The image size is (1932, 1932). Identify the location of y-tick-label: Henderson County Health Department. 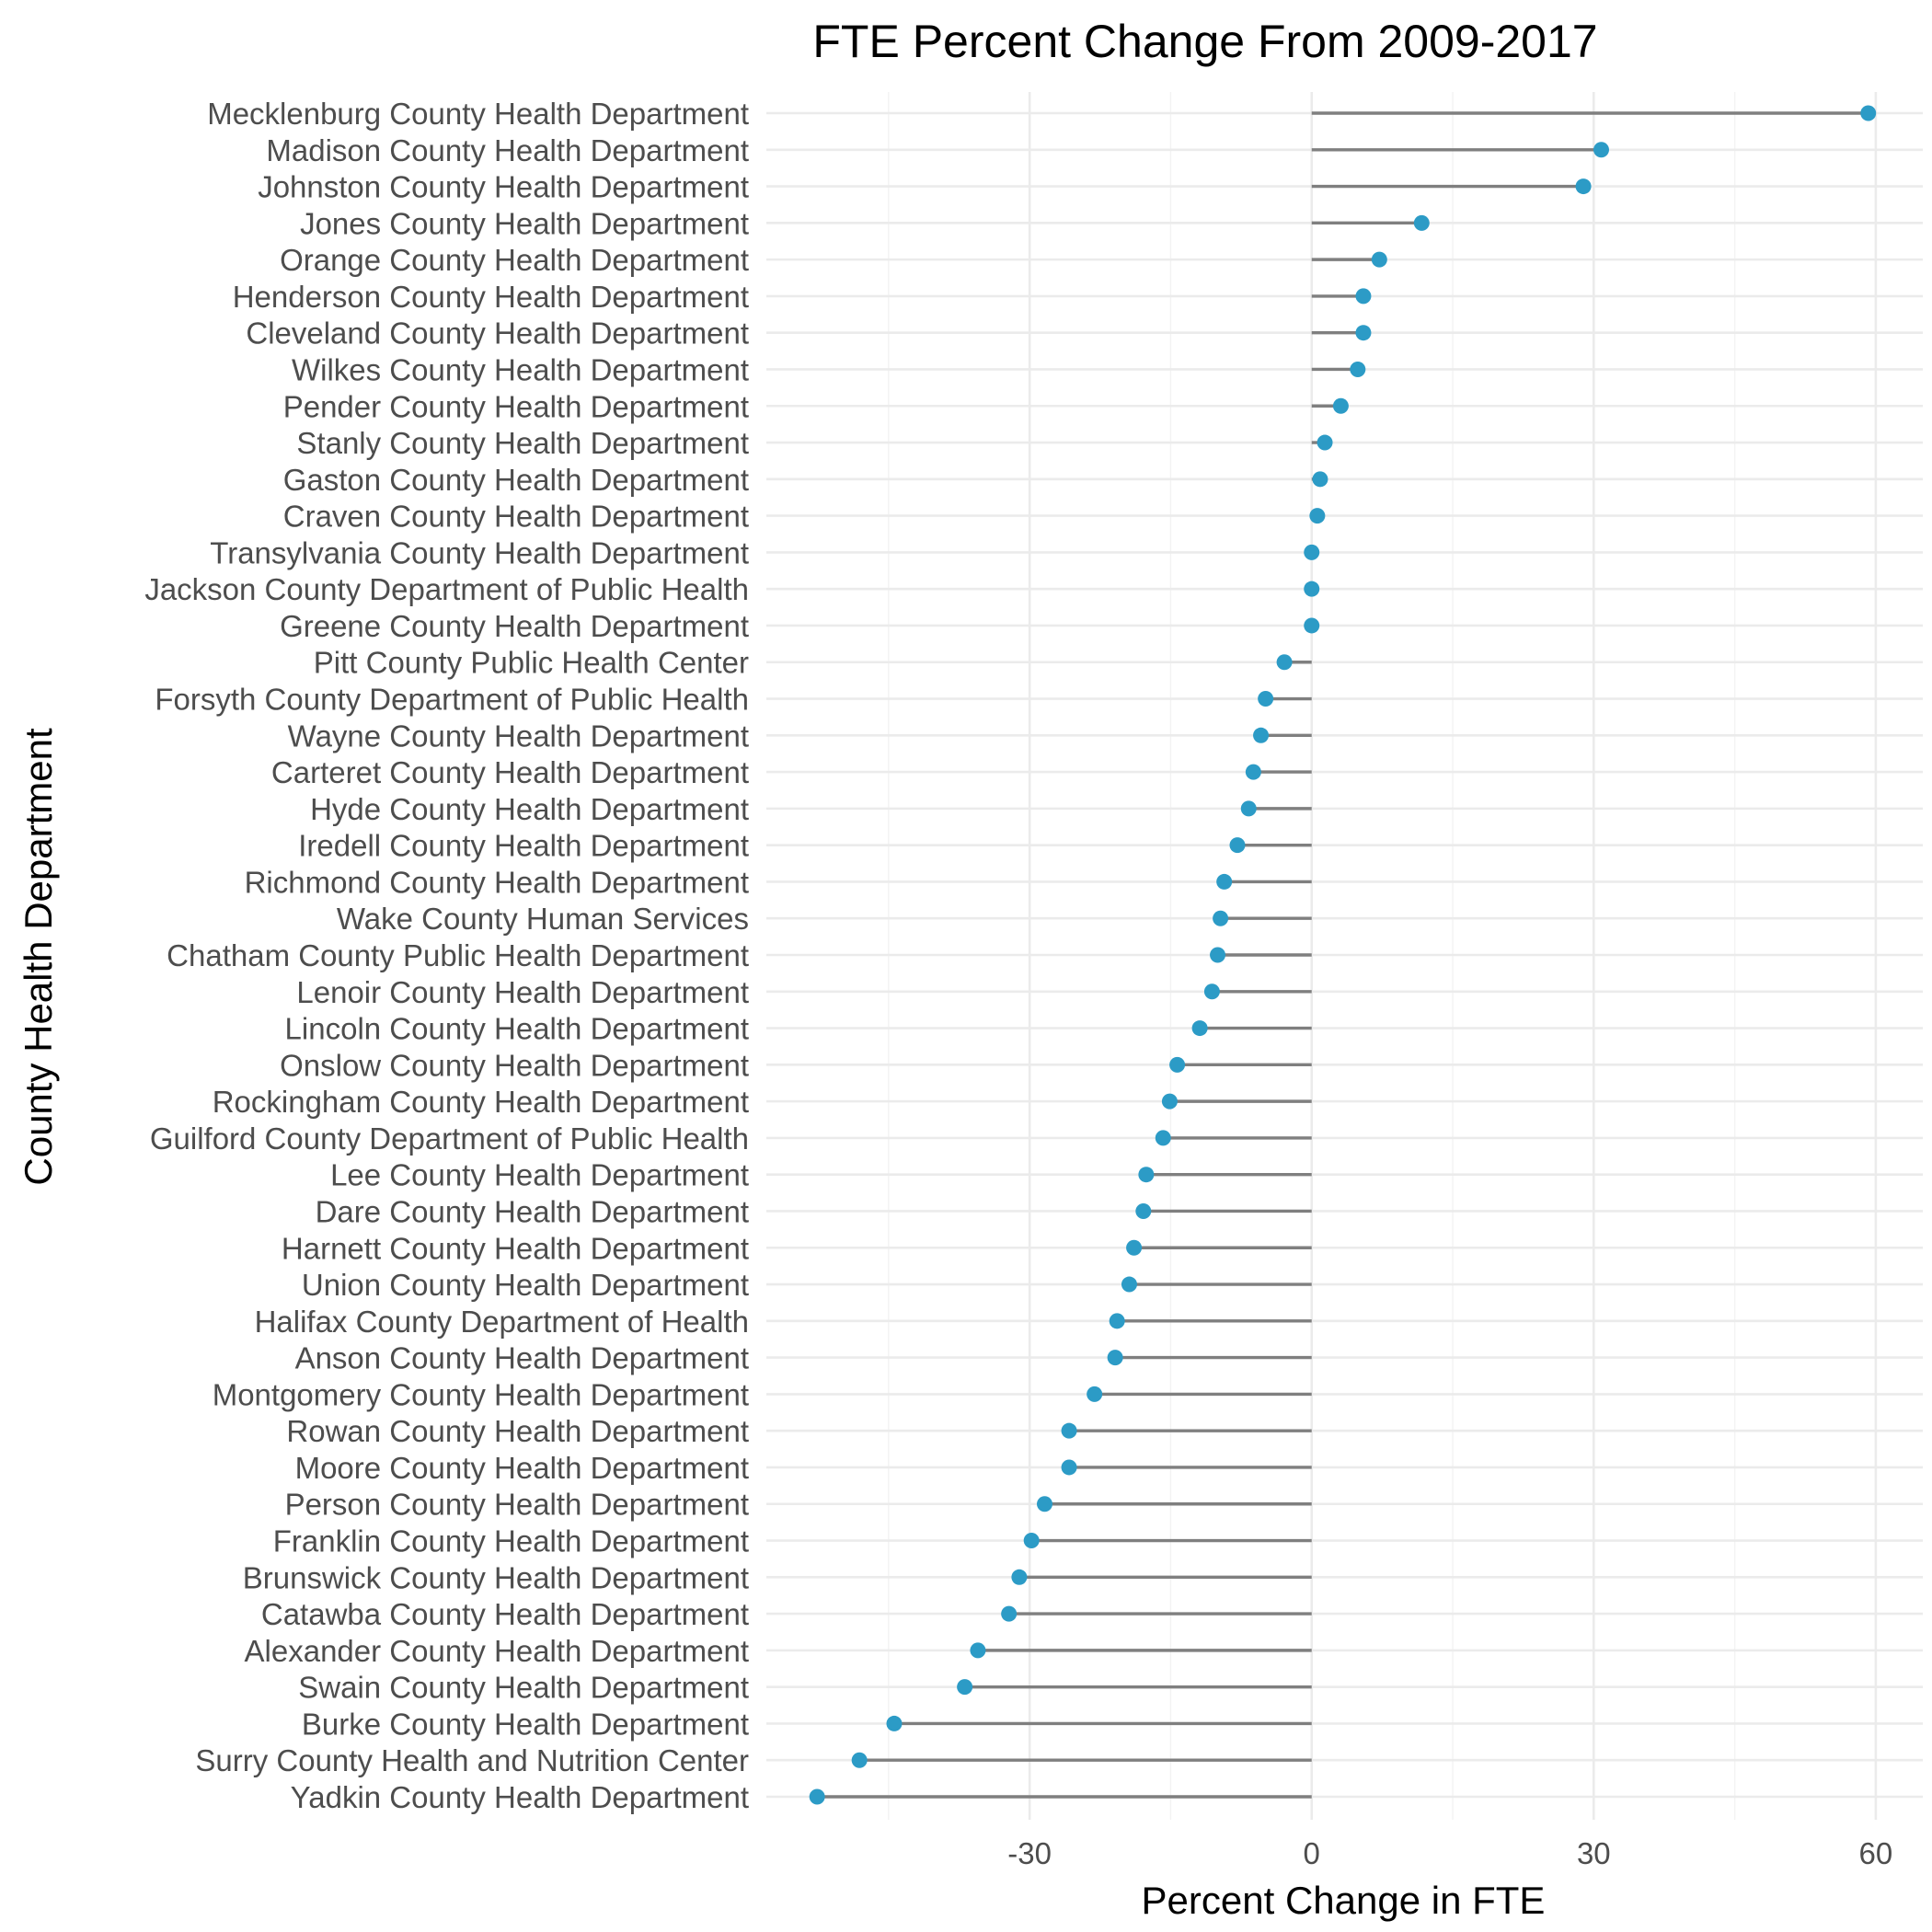
(491, 297).